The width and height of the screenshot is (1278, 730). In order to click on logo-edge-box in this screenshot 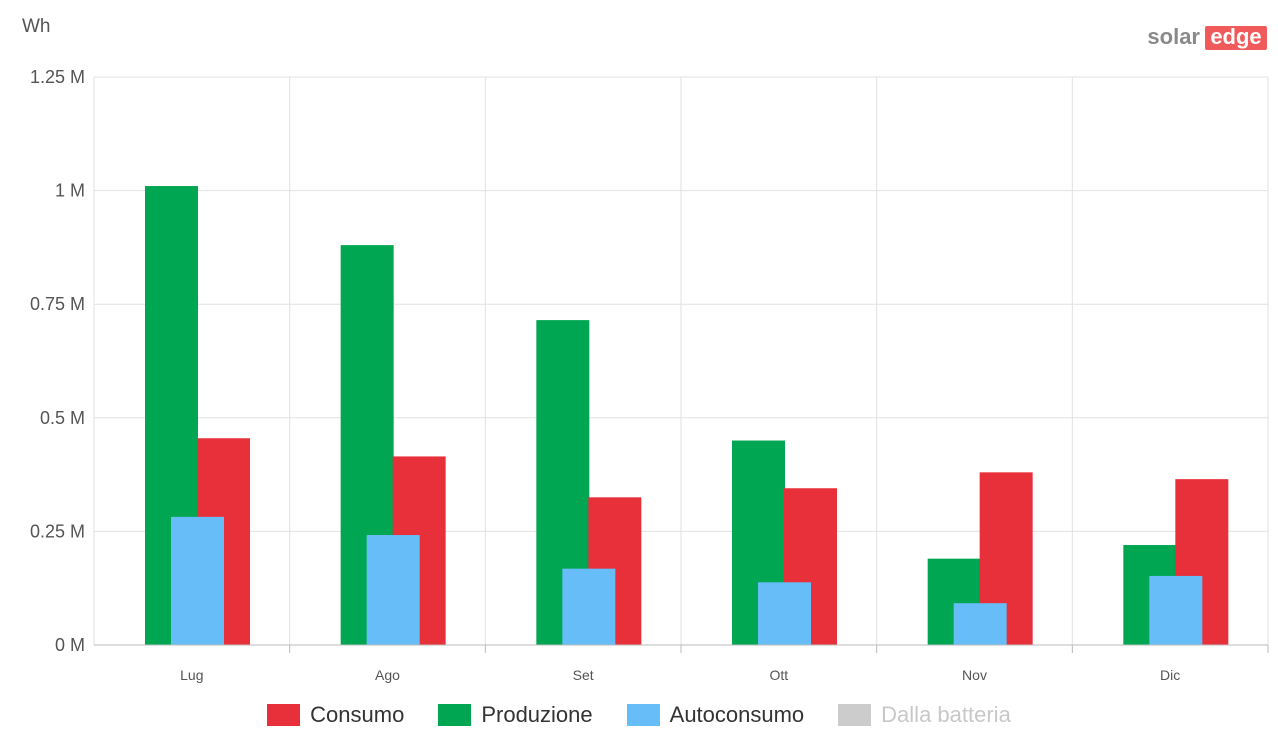, I will do `click(1236, 38)`.